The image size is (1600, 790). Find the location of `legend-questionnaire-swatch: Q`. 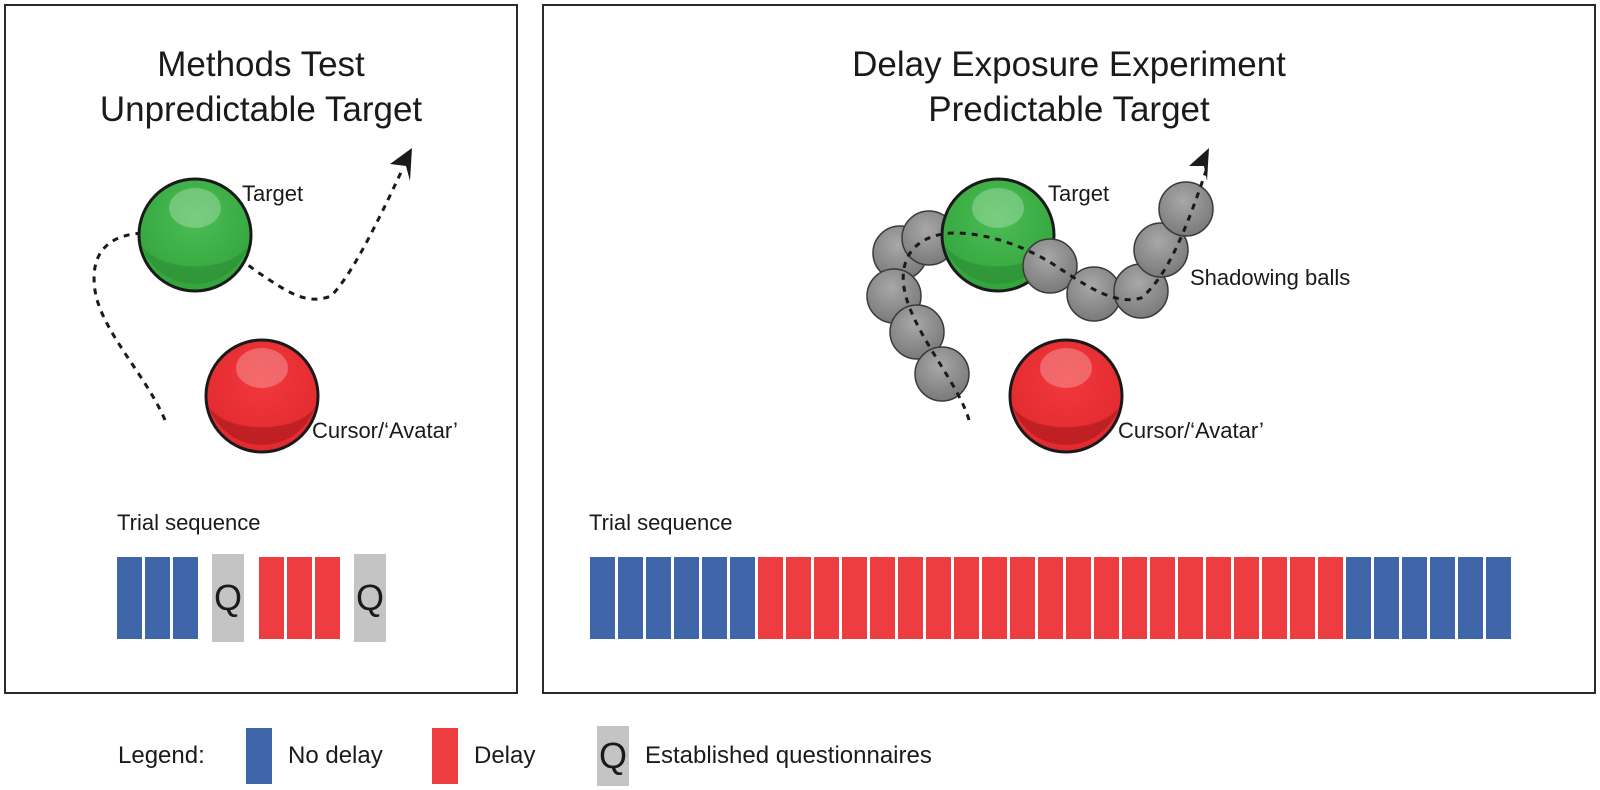

legend-questionnaire-swatch: Q is located at coordinates (613, 756).